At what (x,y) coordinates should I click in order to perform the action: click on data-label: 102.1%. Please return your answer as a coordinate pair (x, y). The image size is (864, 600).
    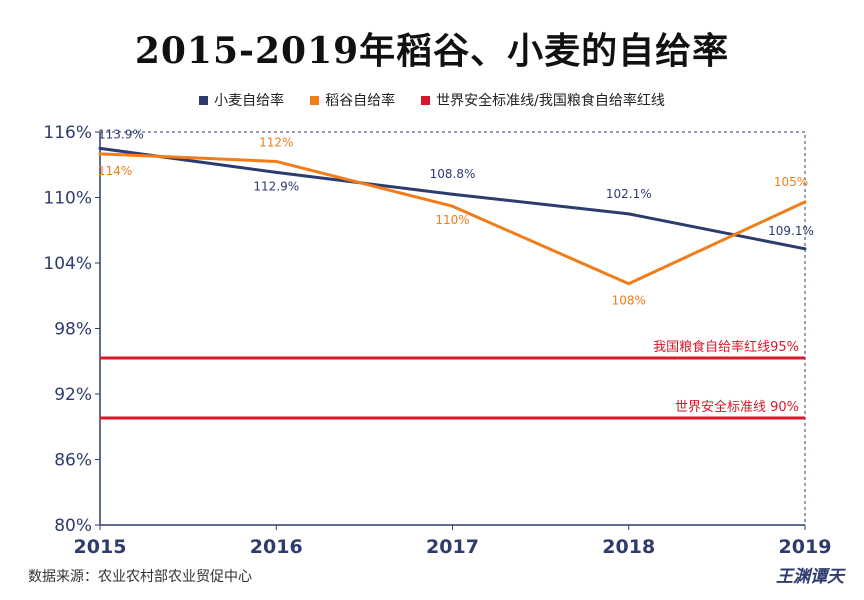
    Looking at the image, I should click on (629, 194).